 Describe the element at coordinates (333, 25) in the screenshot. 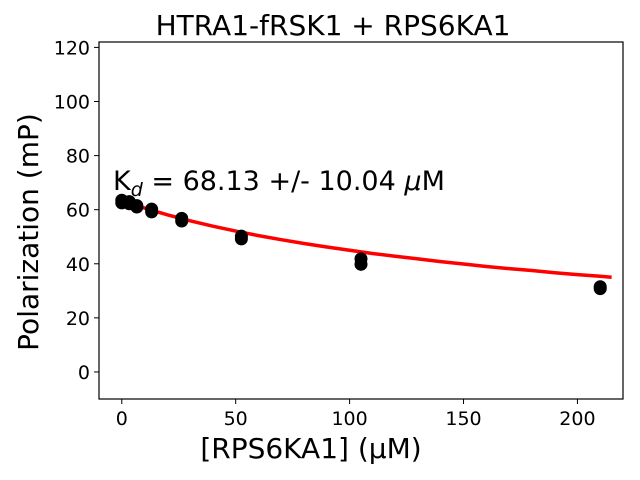

I see `chart-title: HTRA1-fRSK1 + RPS6KA1` at that location.